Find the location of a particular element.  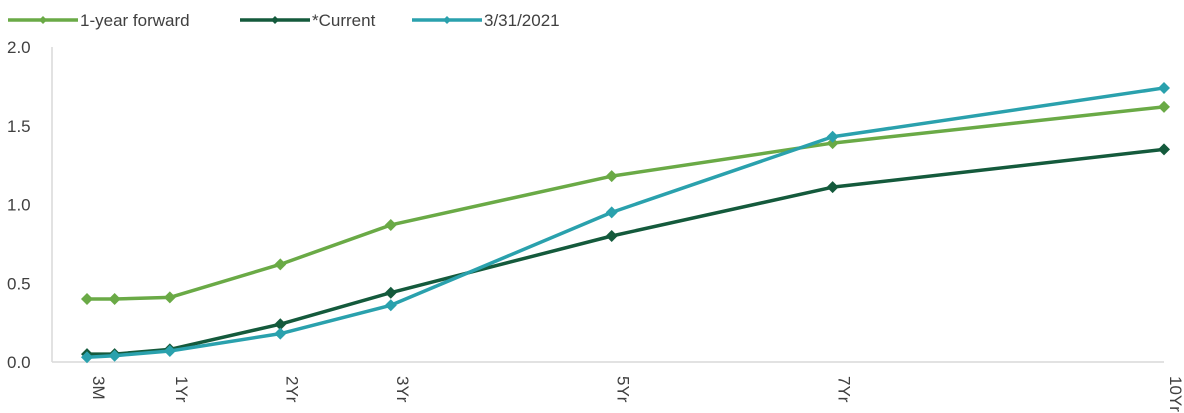

y-axis: 0.0 0.5 1.0 1.5 2.0 is located at coordinates (30, 205).